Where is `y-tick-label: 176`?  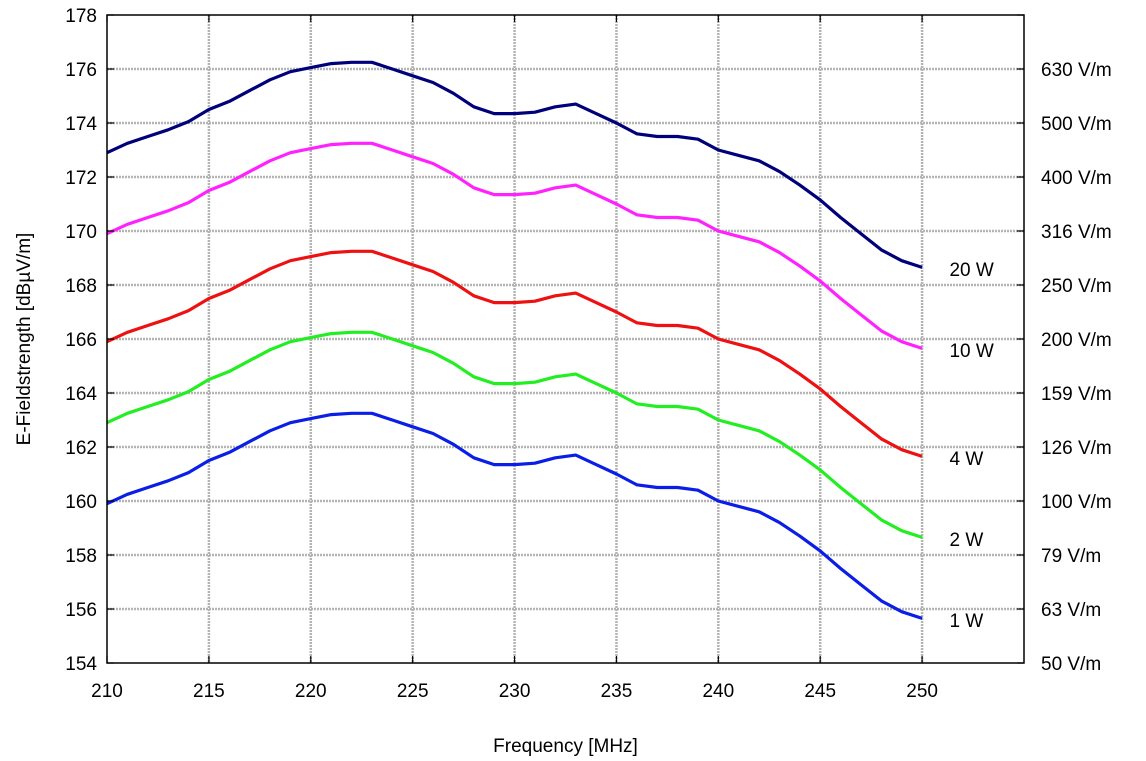 y-tick-label: 176 is located at coordinates (81, 70).